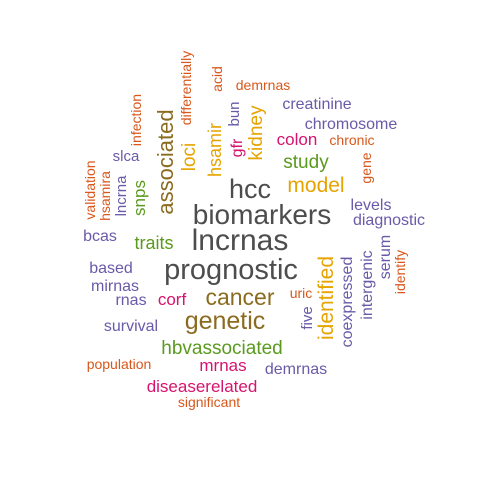 The height and width of the screenshot is (480, 480). I want to click on word-serum: serum, so click(385, 257).